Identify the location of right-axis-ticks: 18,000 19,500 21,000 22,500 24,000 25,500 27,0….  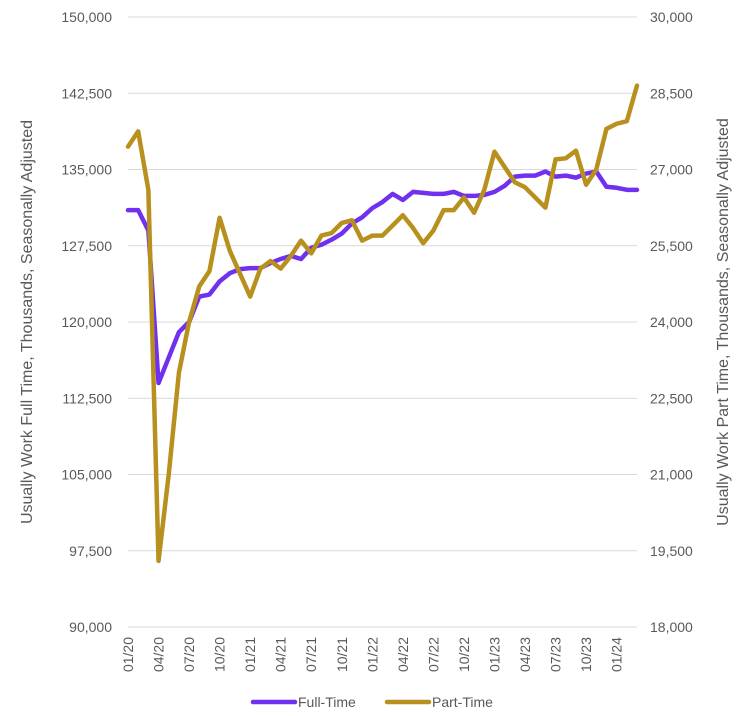
(671, 322).